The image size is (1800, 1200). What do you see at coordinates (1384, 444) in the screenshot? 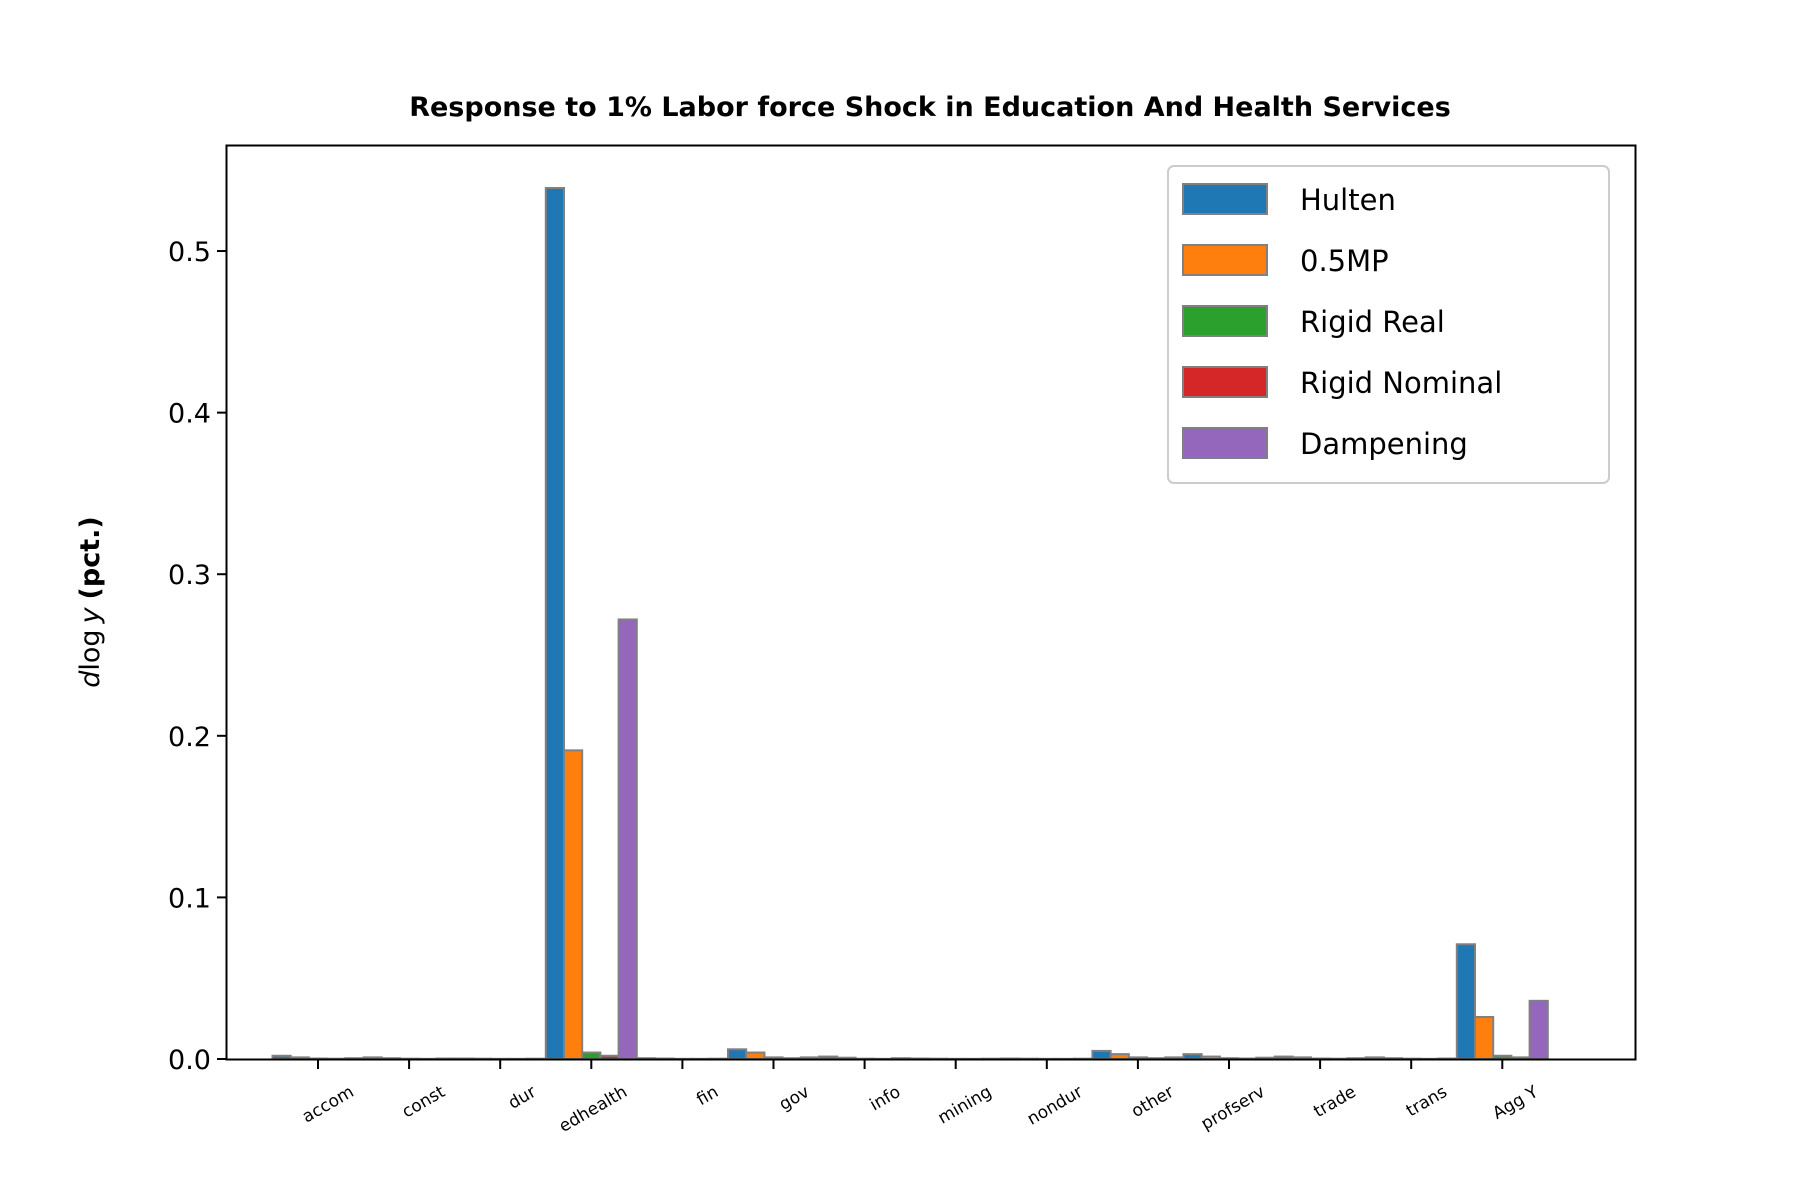
I see `legend-label: Dampening` at bounding box center [1384, 444].